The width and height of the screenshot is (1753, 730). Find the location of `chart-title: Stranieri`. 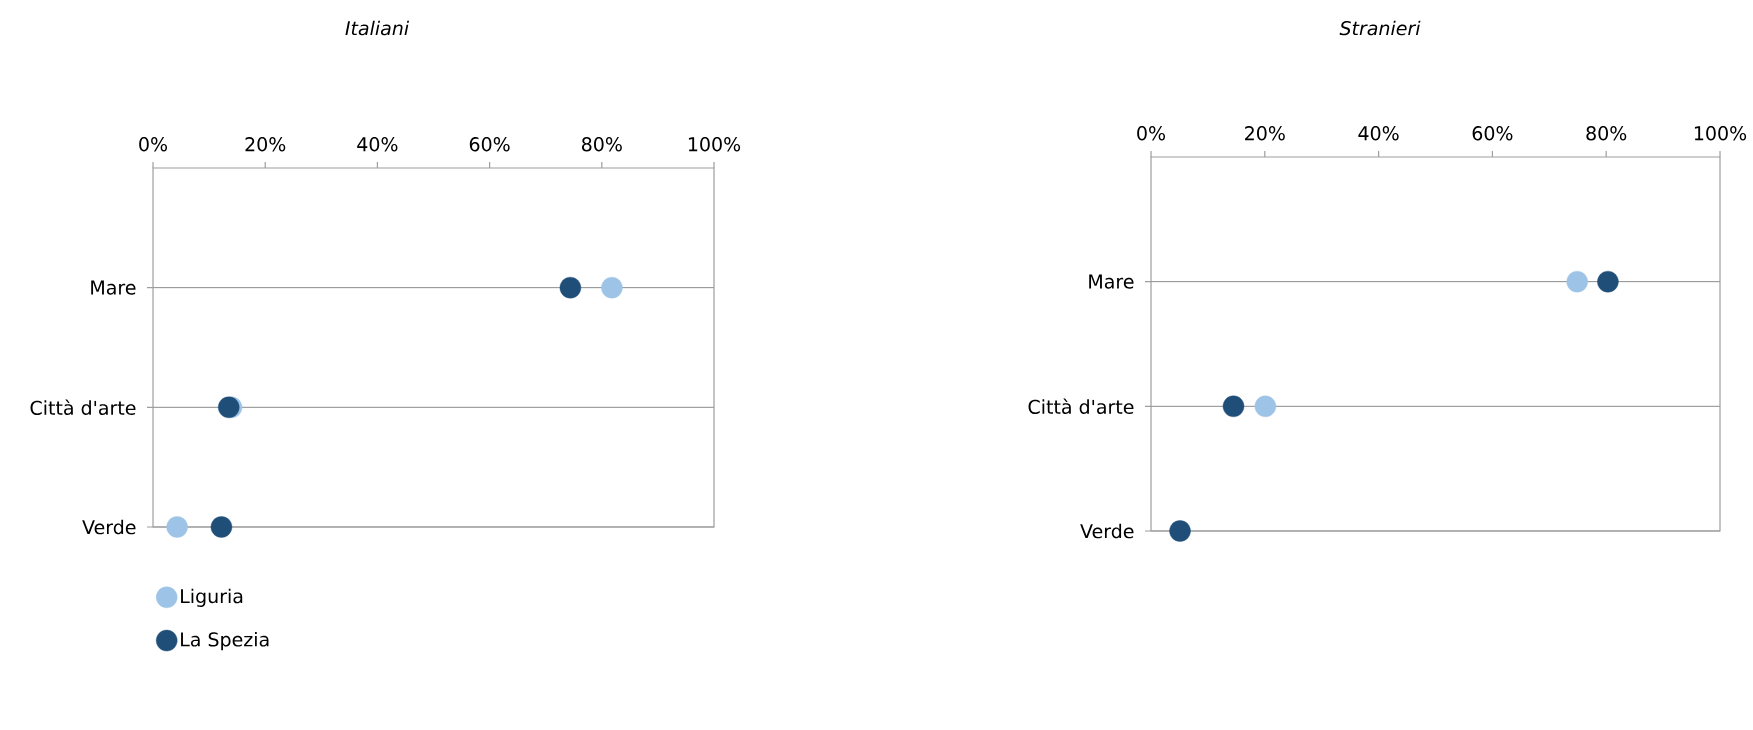

chart-title: Stranieri is located at coordinates (1380, 28).